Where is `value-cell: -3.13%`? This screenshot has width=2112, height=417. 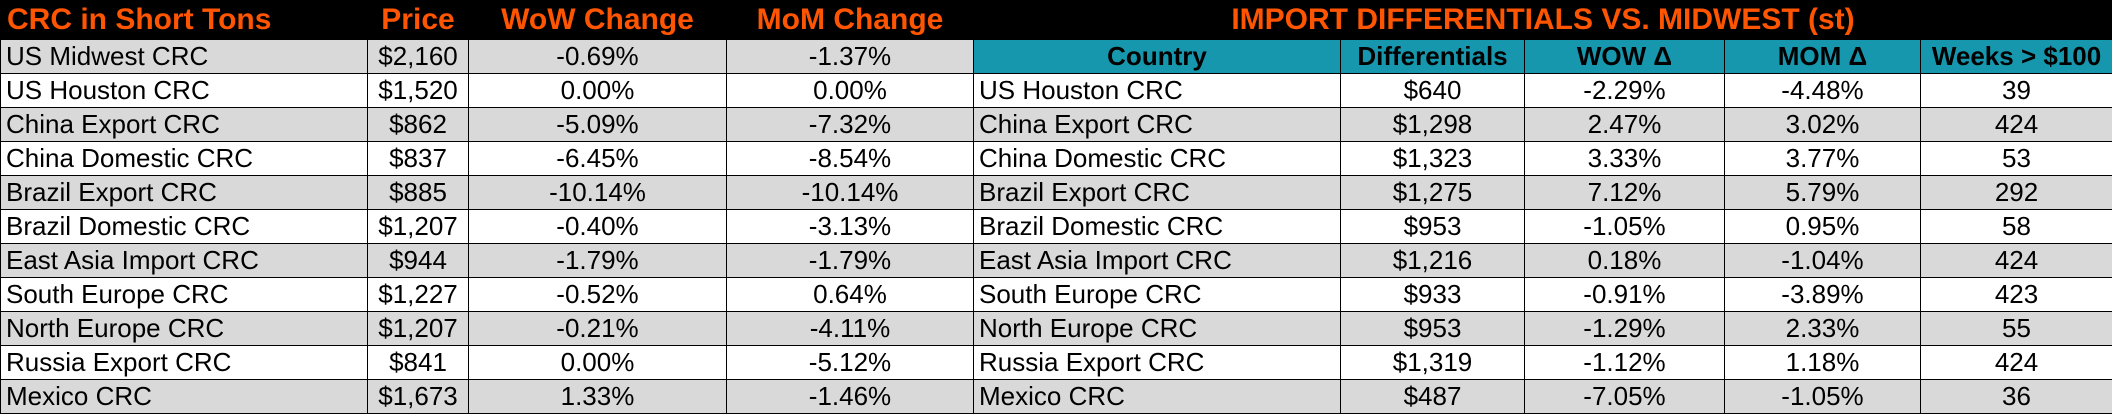
value-cell: -3.13% is located at coordinates (850, 226).